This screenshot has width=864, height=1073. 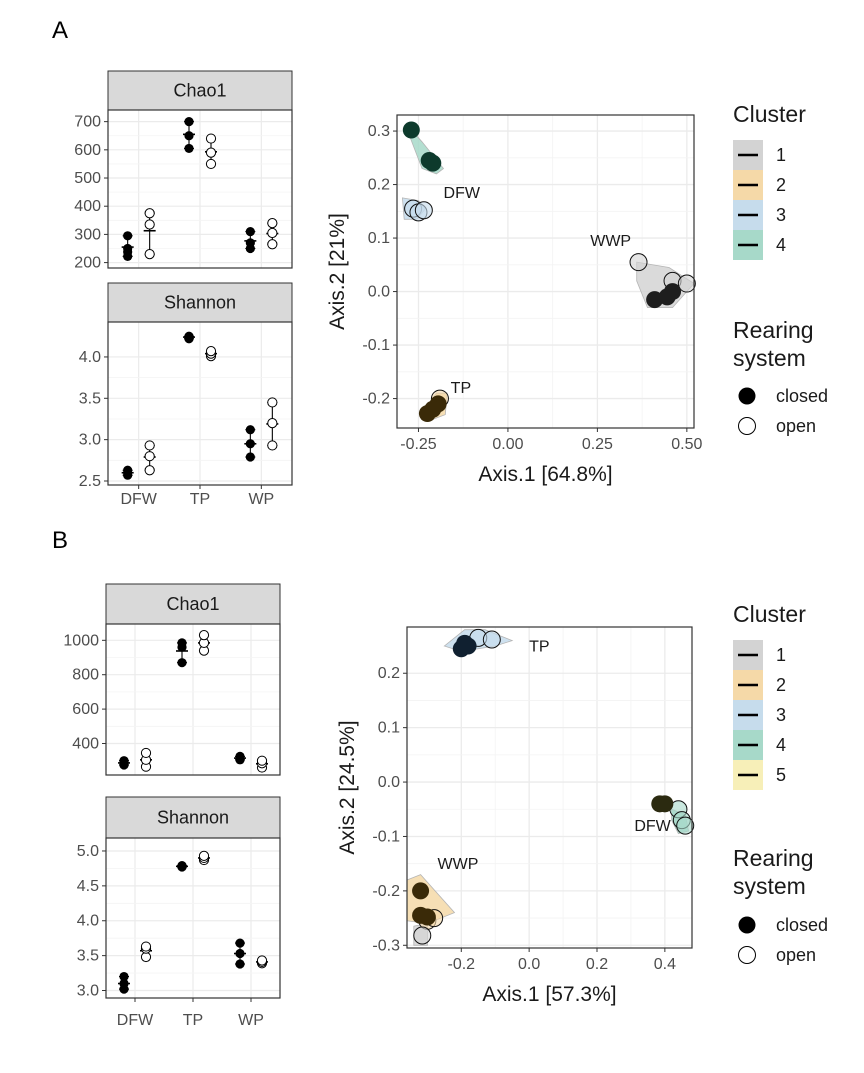 I want to click on x-tick-label: 0.25, so click(x=597, y=444).